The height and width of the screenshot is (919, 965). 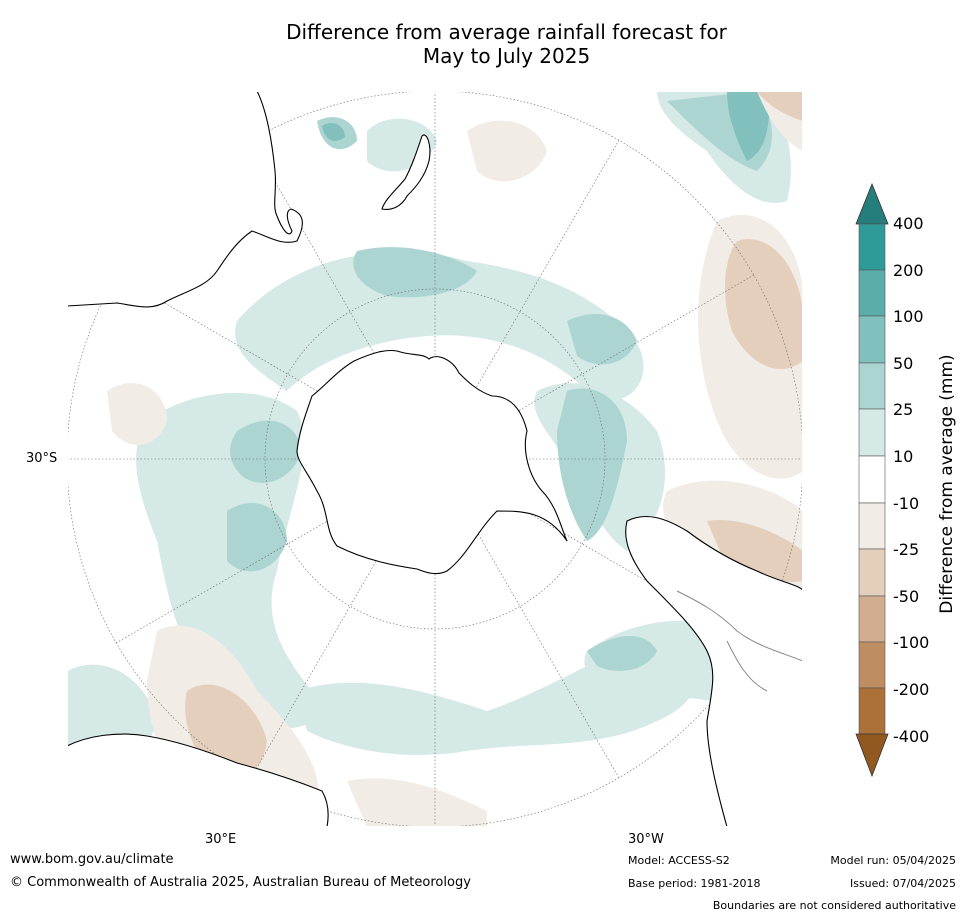 What do you see at coordinates (906, 596) in the screenshot?
I see `colorbar-tick: -50` at bounding box center [906, 596].